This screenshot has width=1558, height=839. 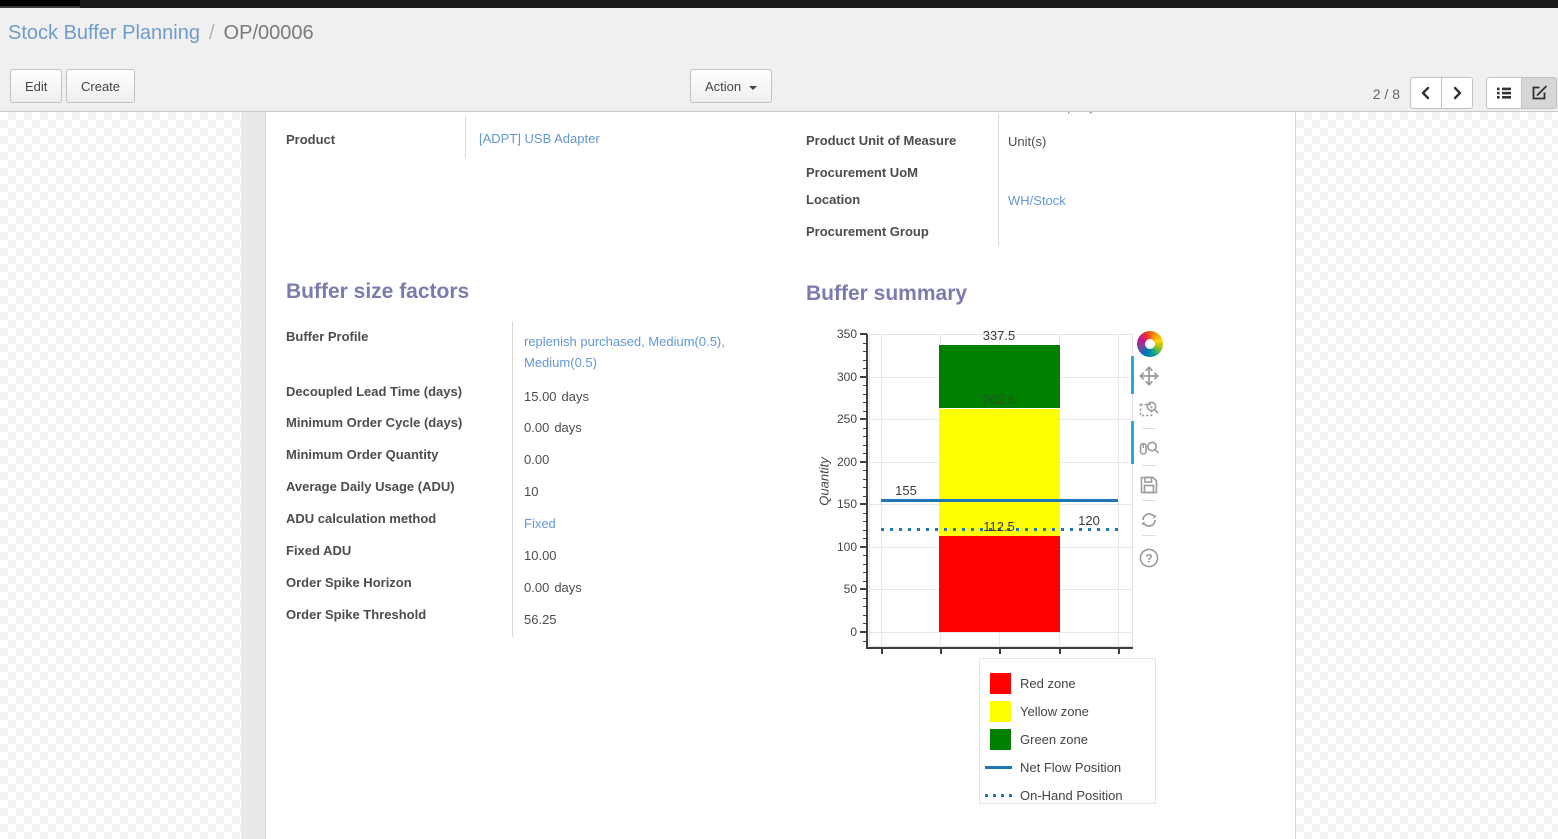 What do you see at coordinates (1149, 485) in the screenshot?
I see `save-icon` at bounding box center [1149, 485].